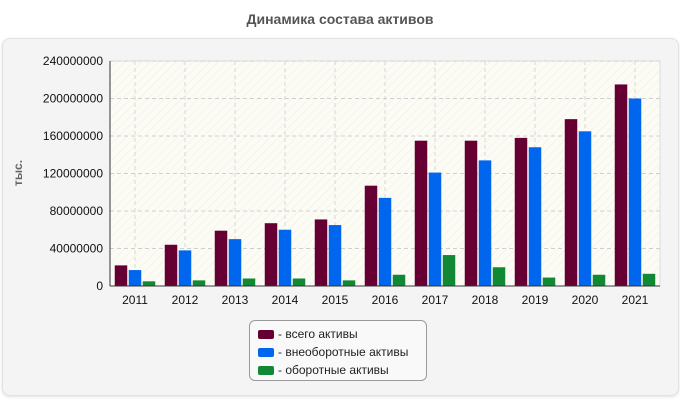  What do you see at coordinates (499, 276) in the screenshot?
I see `bar-current-2018` at bounding box center [499, 276].